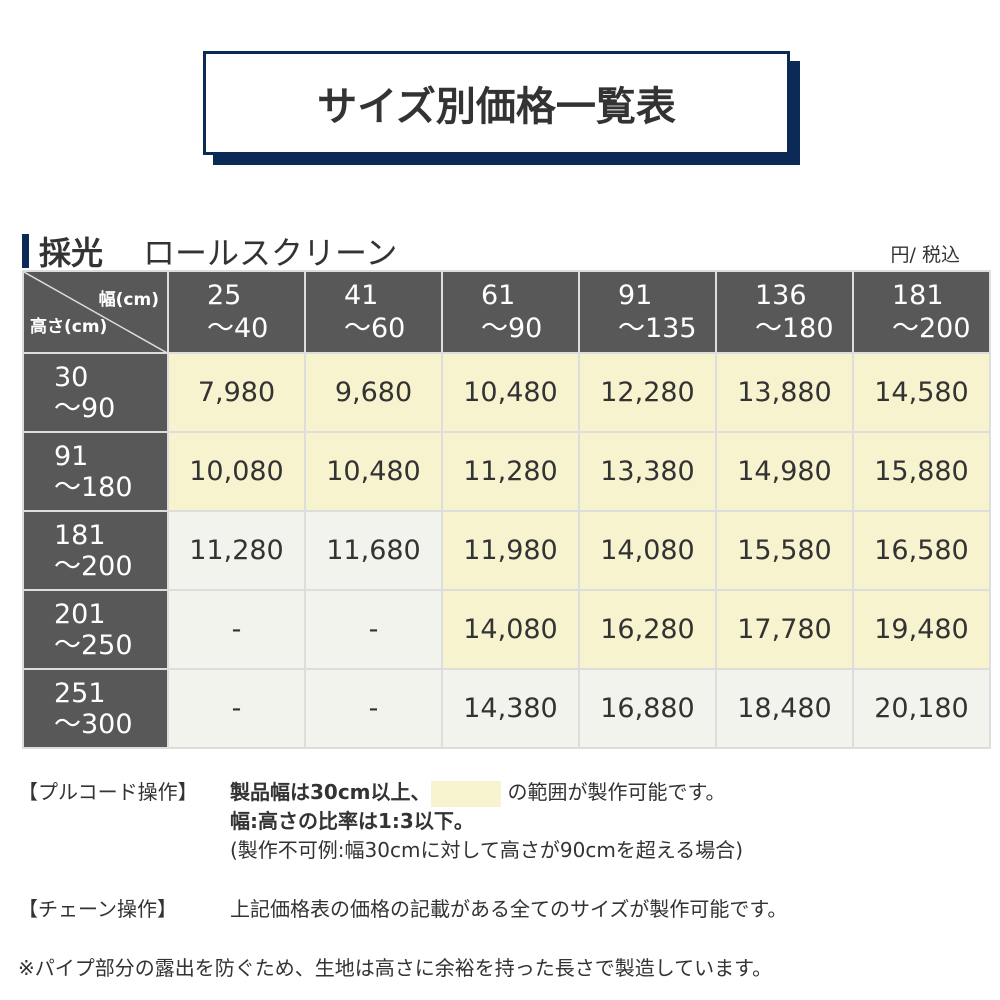 The image size is (1000, 1000). What do you see at coordinates (510, 312) in the screenshot?
I see `width-header: 61 ～90` at bounding box center [510, 312].